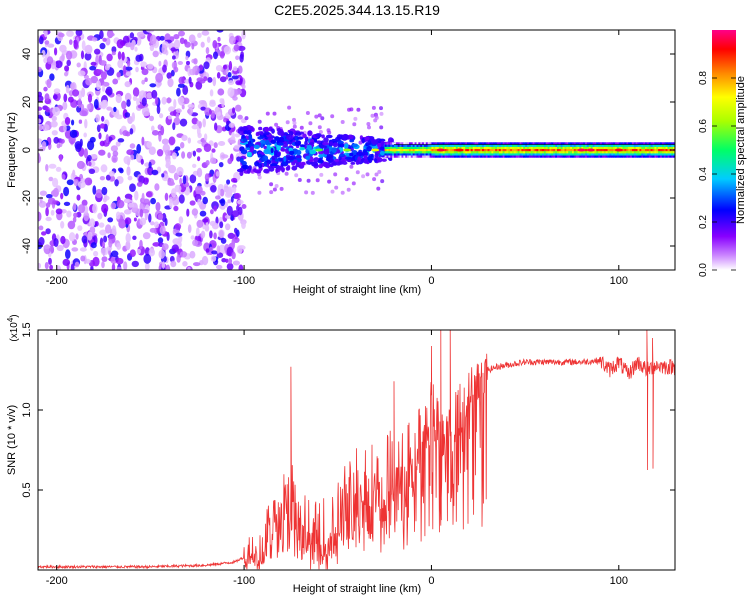  What do you see at coordinates (12, 150) in the screenshot?
I see `spectrogram-ylabel: Frequency (Hz)` at bounding box center [12, 150].